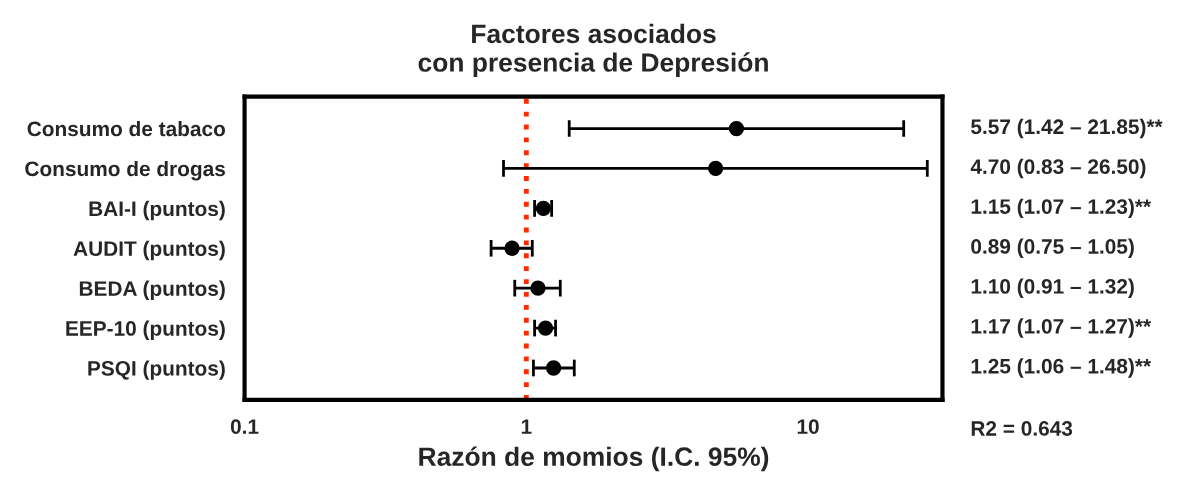 This screenshot has width=1193, height=483. I want to click on text: 0.89 (0.75 – 1.05), so click(1052, 248).